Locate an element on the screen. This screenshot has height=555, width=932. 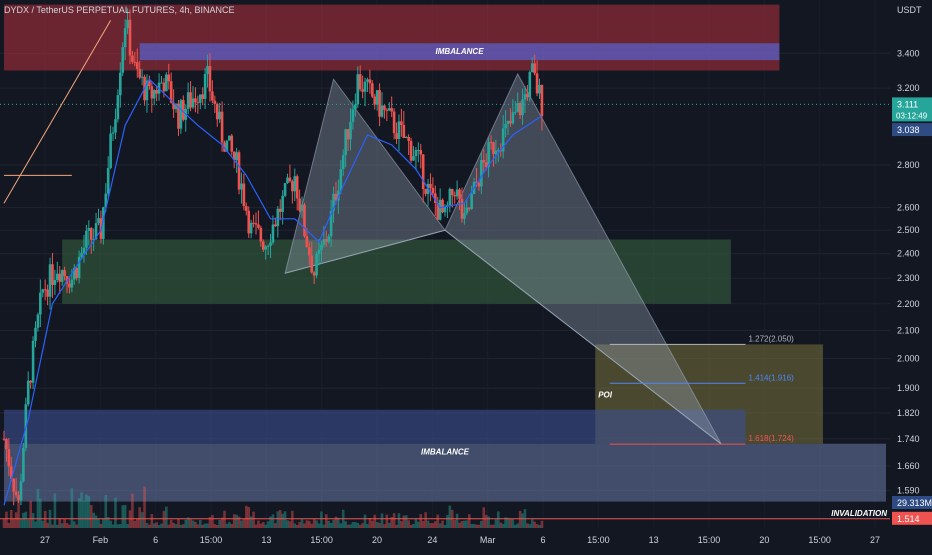
volume-badge is located at coordinates (912, 502).